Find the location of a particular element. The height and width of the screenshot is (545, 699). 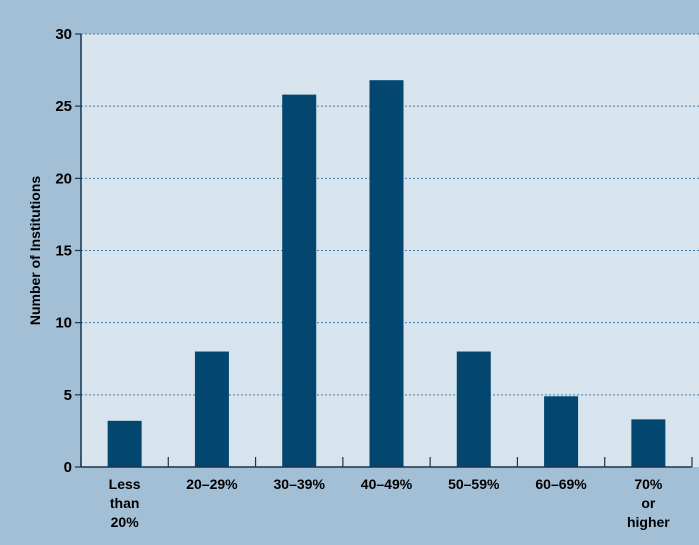

x-category-label: 60–69% is located at coordinates (561, 484).